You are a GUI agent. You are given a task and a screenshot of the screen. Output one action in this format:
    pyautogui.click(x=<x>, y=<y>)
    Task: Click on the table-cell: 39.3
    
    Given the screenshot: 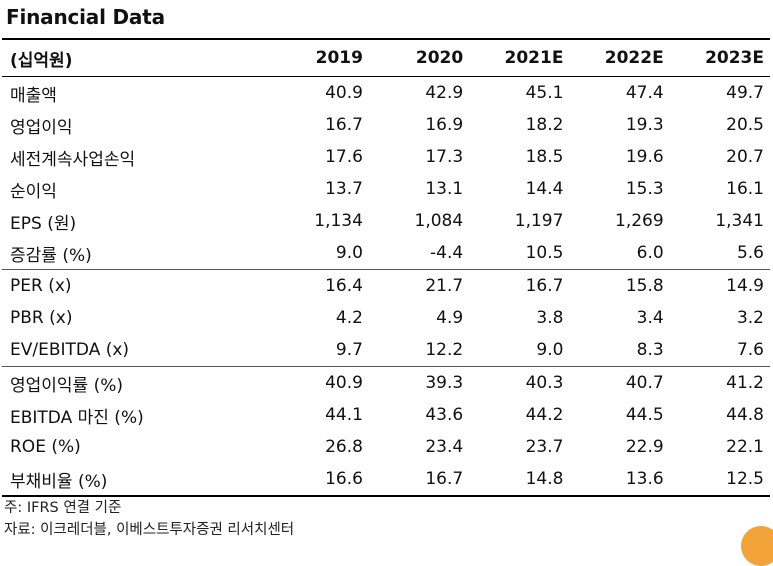 What is the action you would take?
    pyautogui.click(x=444, y=383)
    